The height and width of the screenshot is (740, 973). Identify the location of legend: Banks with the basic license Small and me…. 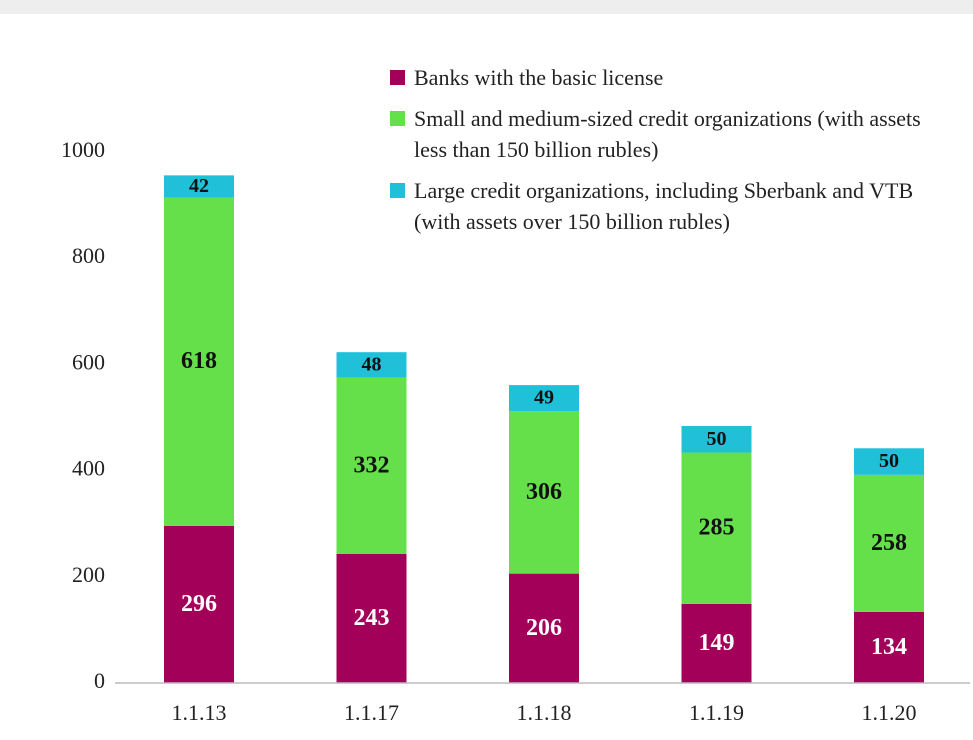
(670, 154).